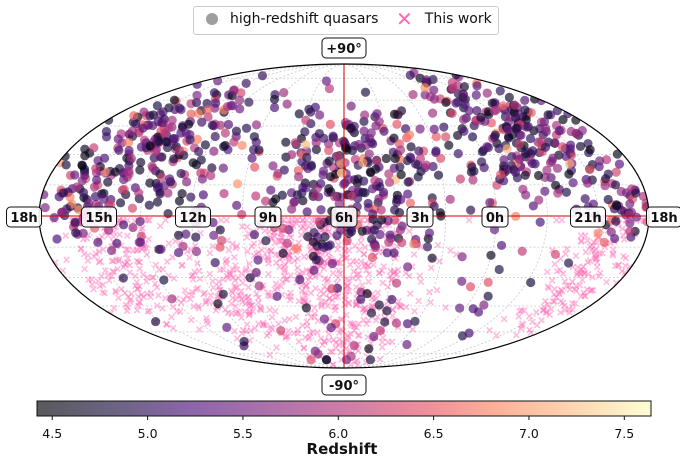  I want to click on colorbar-title: Redshift, so click(342, 449).